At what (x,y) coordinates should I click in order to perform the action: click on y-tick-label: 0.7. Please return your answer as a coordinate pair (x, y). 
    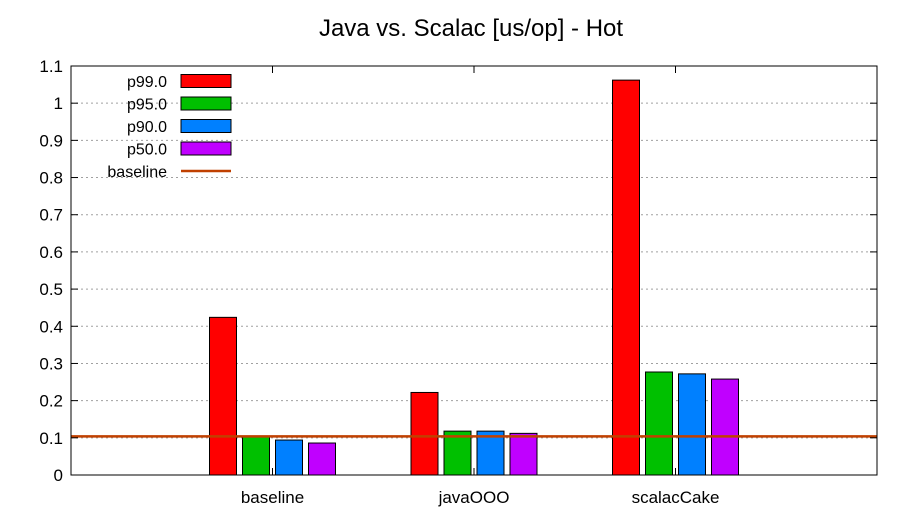
    Looking at the image, I should click on (51, 215).